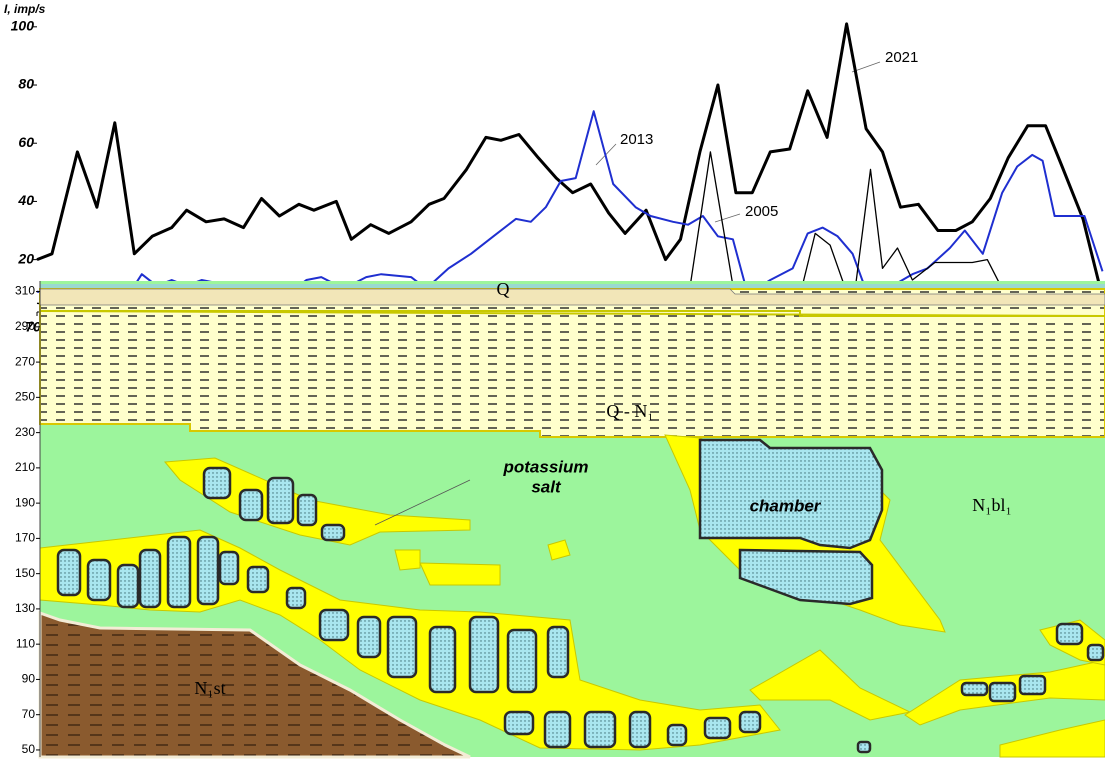 Image resolution: width=1105 pixels, height=765 pixels. Describe the element at coordinates (29, 679) in the screenshot. I see `y-tick-label: 90` at that location.